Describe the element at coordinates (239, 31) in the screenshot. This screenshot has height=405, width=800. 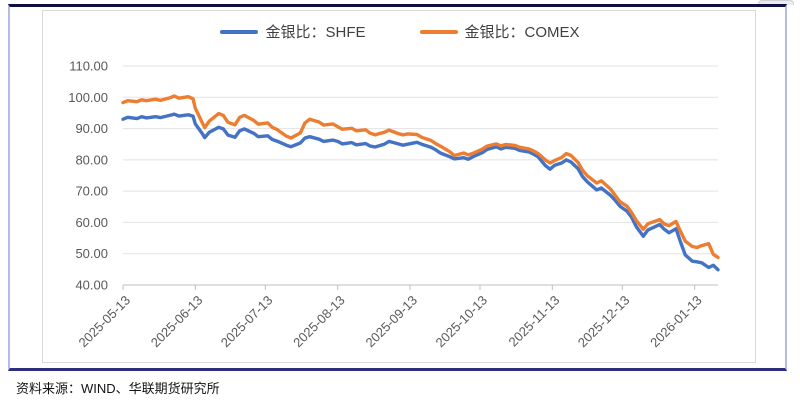
I see `shfe-line-swatch-icon` at that location.